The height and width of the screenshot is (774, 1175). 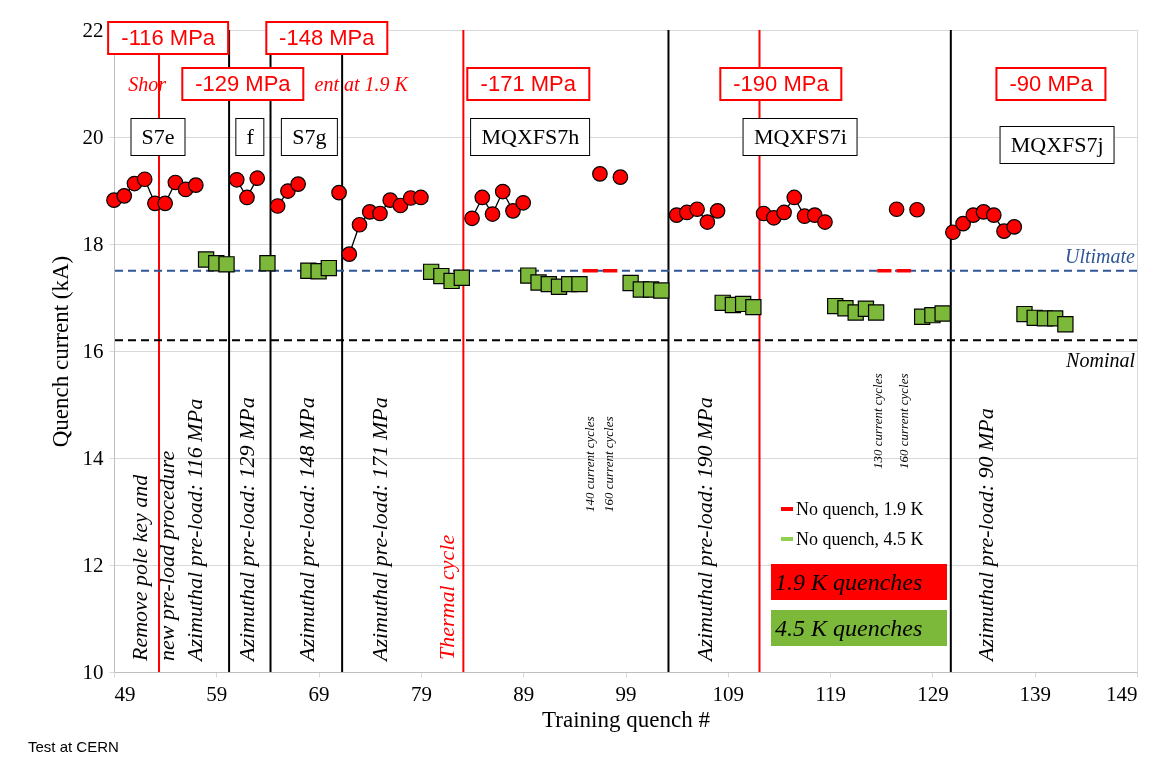 I want to click on x-tick-label: 99, so click(x=626, y=693).